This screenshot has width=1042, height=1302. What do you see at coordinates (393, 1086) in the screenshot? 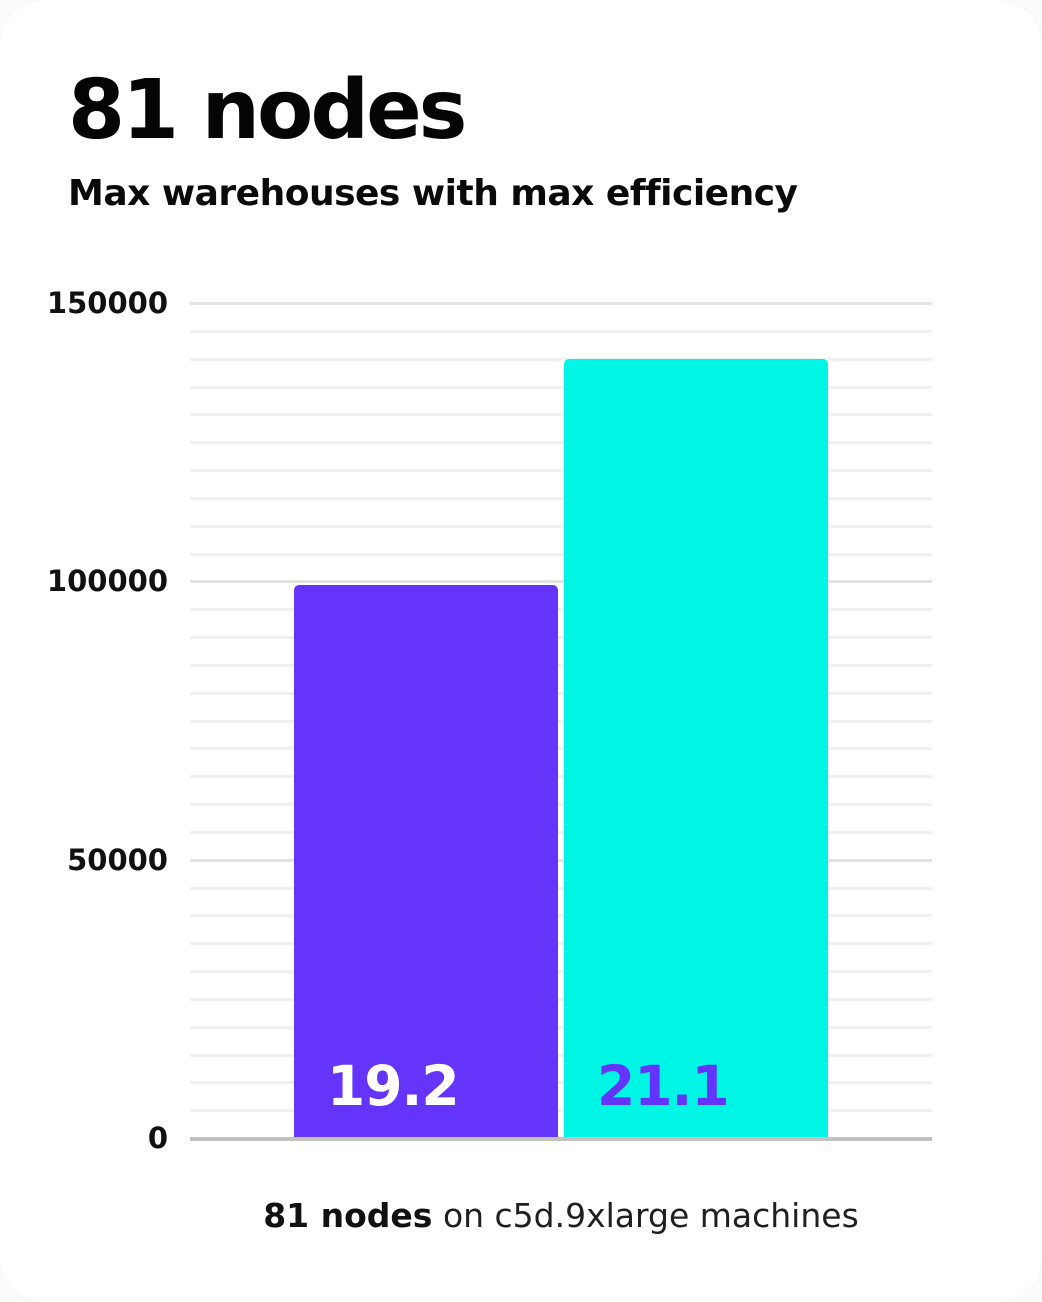
I see `bar-value-label: 19.2` at bounding box center [393, 1086].